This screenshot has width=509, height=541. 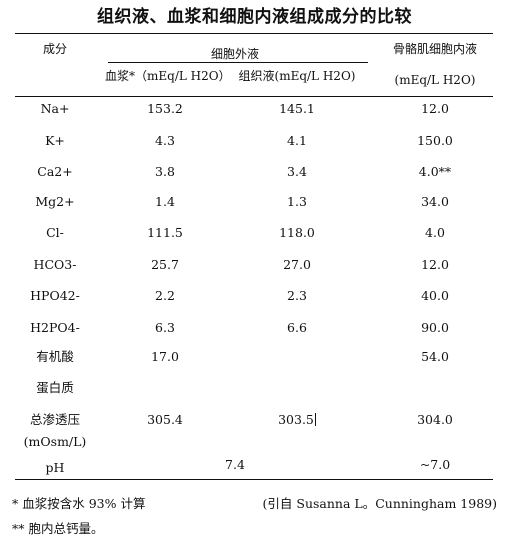 I want to click on row-plasma: 3.8, so click(x=165, y=171).